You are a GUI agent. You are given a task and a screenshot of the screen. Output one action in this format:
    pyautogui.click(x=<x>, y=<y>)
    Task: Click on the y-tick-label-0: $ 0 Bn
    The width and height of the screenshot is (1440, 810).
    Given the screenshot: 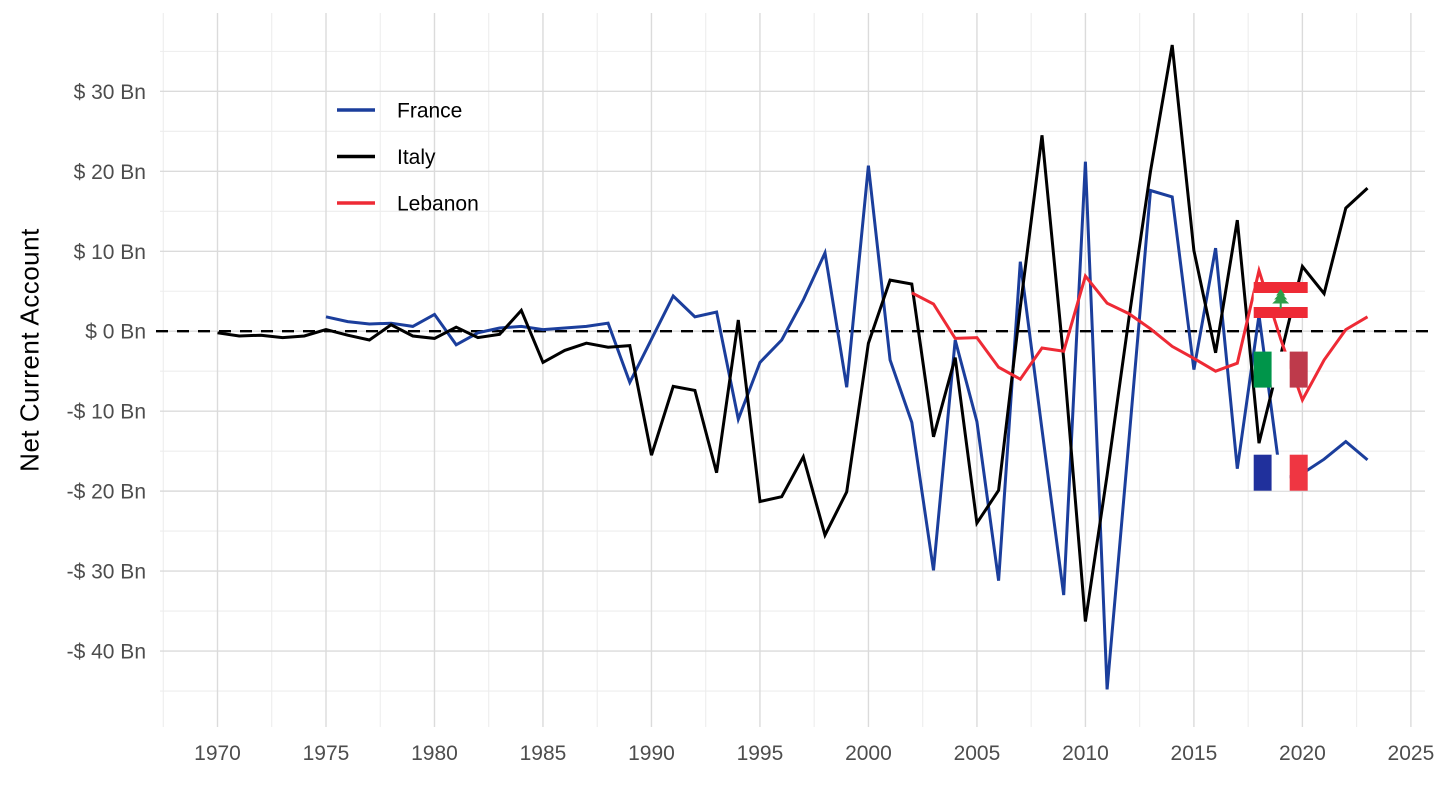 What is the action you would take?
    pyautogui.click(x=115, y=332)
    